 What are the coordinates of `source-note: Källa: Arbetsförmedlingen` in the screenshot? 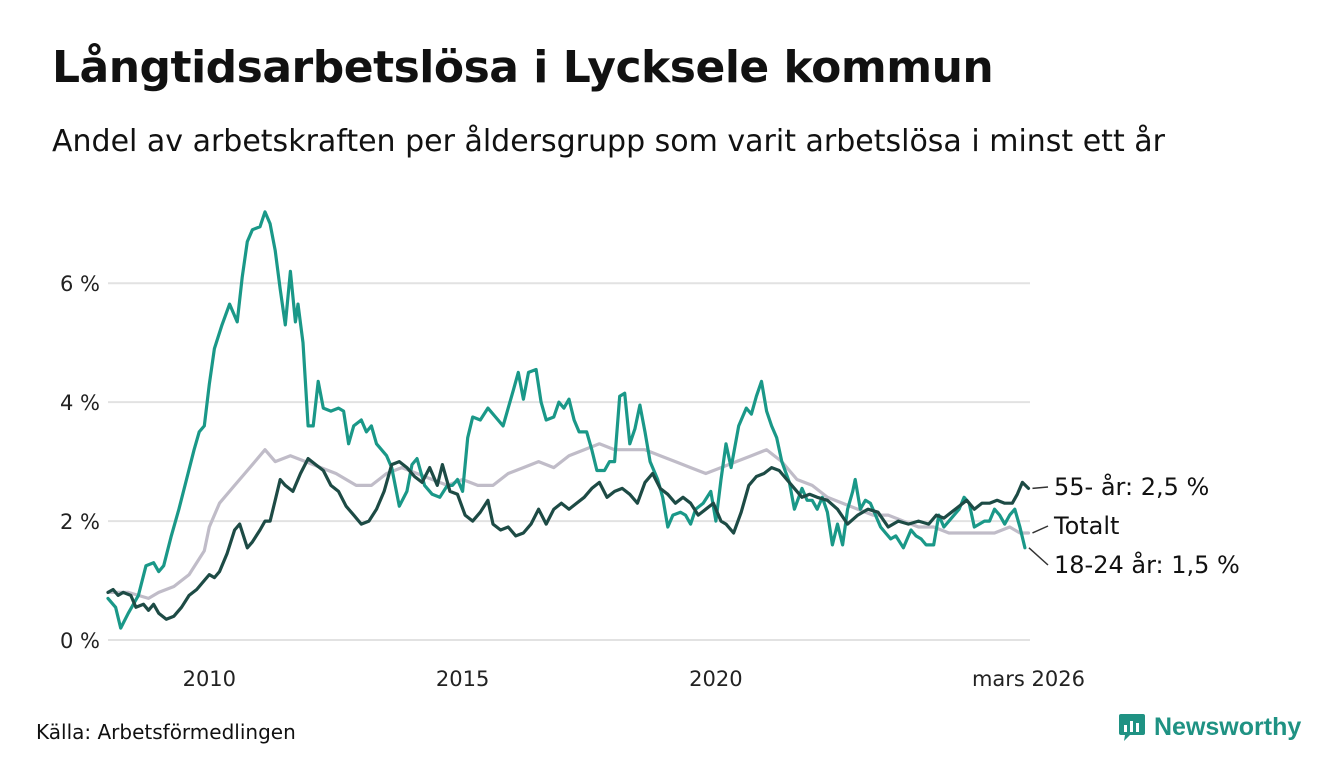 It's located at (166, 732).